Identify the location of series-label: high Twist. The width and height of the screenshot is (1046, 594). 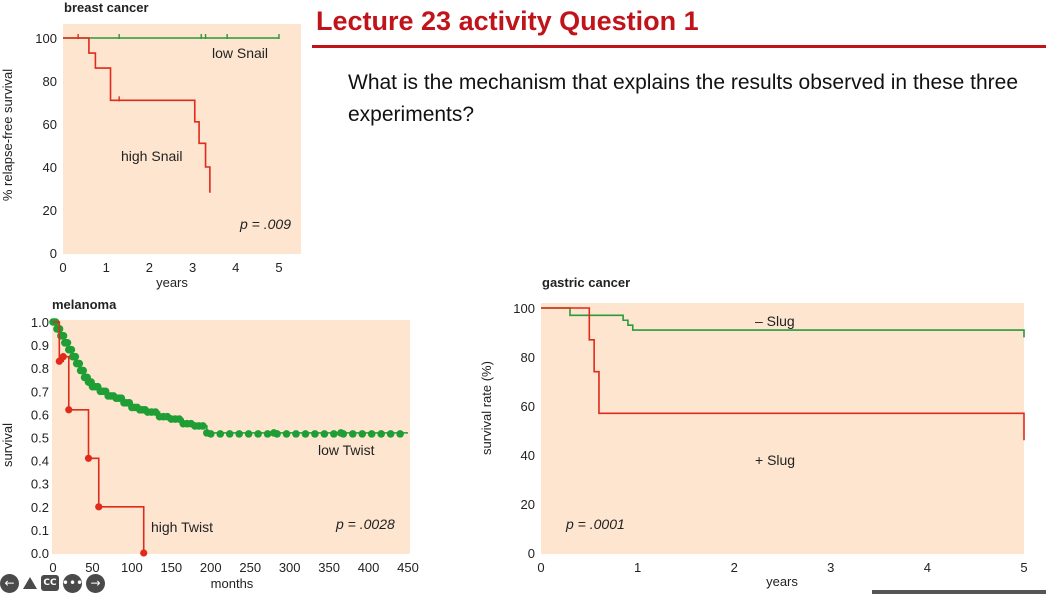
(182, 527).